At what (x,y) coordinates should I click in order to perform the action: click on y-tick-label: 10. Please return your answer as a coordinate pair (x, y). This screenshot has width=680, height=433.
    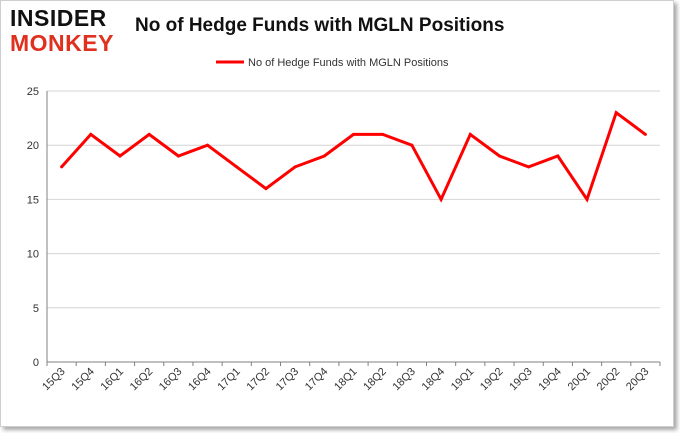
    Looking at the image, I should click on (33, 255).